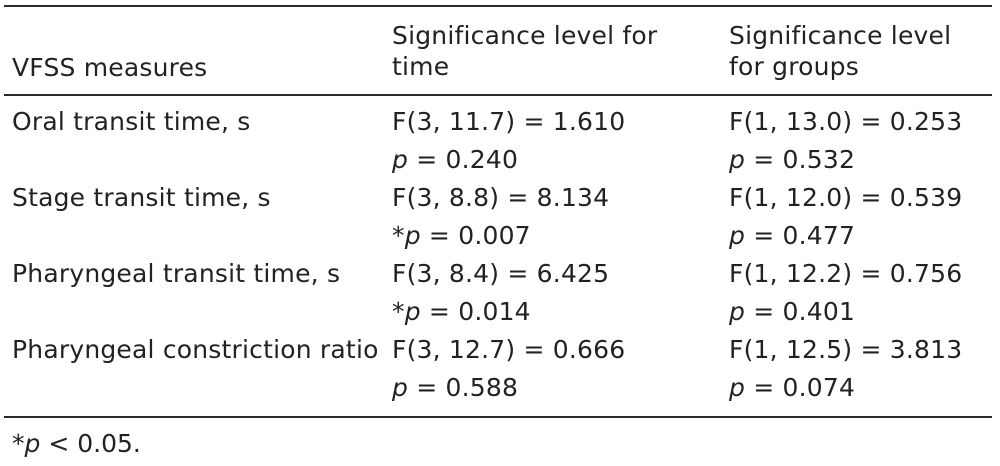 The width and height of the screenshot is (1000, 466). What do you see at coordinates (509, 349) in the screenshot?
I see `time-f-statistic: F(3, 12.7) = 0.666` at bounding box center [509, 349].